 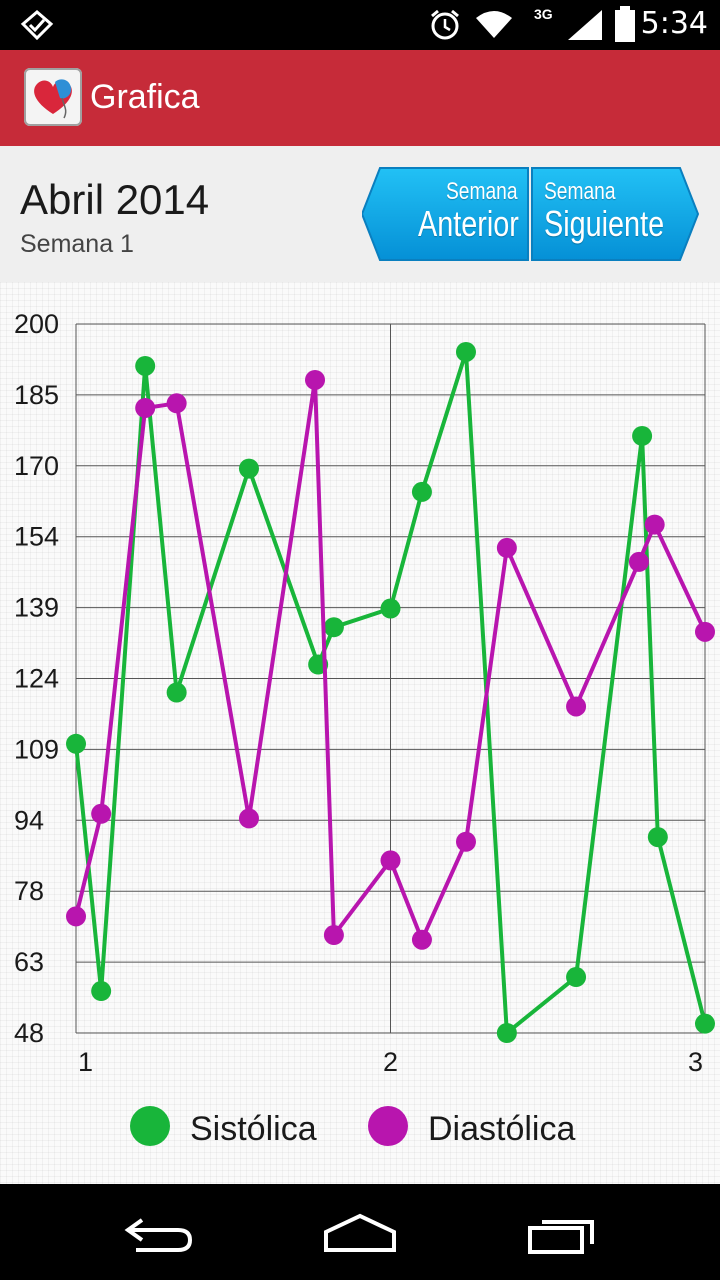 What do you see at coordinates (390, 1062) in the screenshot?
I see `x-tick-label: 2` at bounding box center [390, 1062].